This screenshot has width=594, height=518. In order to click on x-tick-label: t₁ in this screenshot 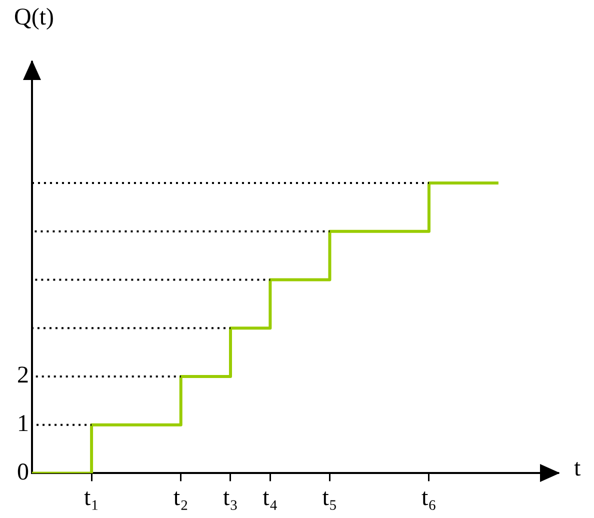, I will do `click(92, 497)`.